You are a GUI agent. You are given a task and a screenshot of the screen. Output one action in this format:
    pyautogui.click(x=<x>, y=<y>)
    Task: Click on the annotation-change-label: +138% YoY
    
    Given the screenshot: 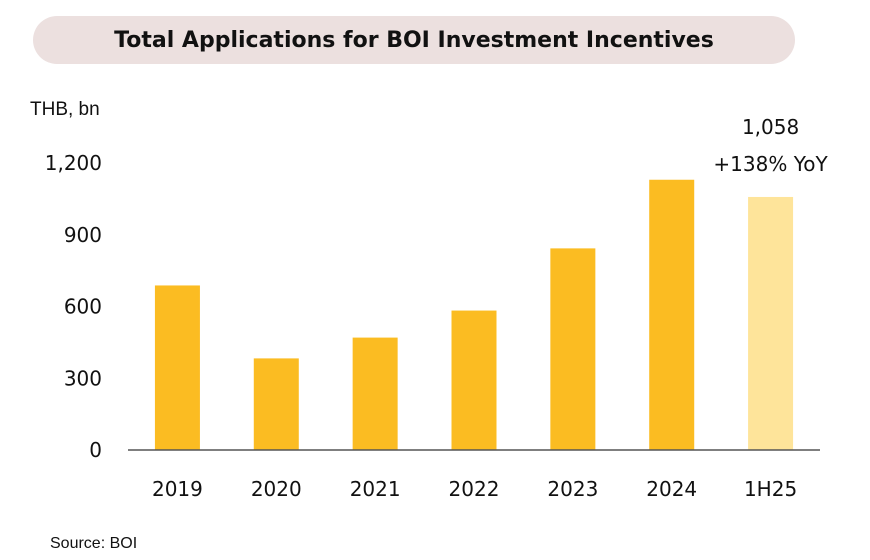 What is the action you would take?
    pyautogui.click(x=770, y=164)
    